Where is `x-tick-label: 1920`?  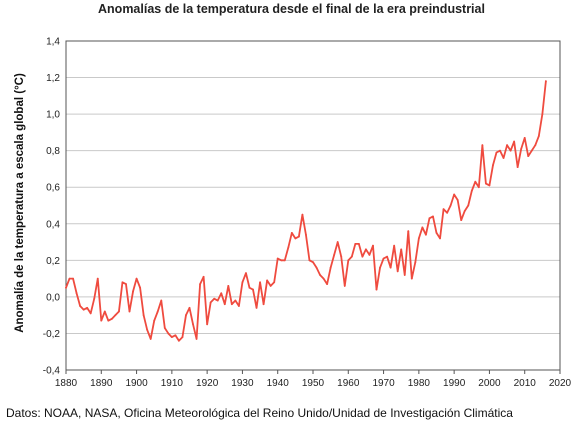
x-tick-label: 1920 is located at coordinates (207, 383).